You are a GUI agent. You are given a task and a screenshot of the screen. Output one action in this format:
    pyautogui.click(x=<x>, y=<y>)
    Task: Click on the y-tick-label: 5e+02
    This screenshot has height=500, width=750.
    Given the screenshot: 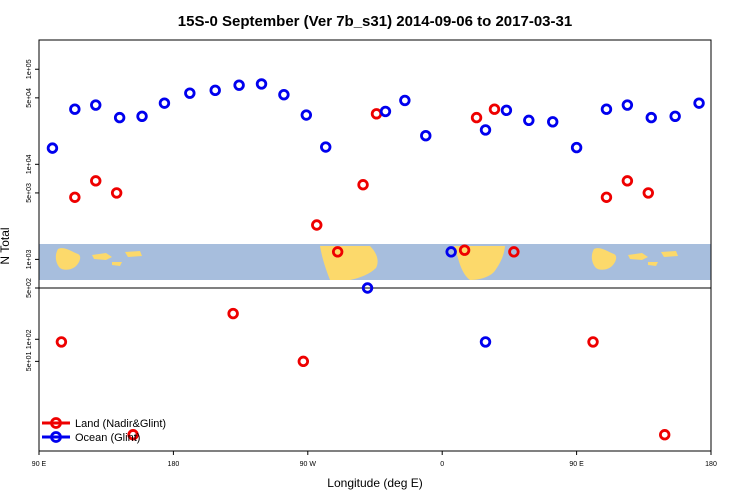 What is the action you would take?
    pyautogui.click(x=29, y=288)
    